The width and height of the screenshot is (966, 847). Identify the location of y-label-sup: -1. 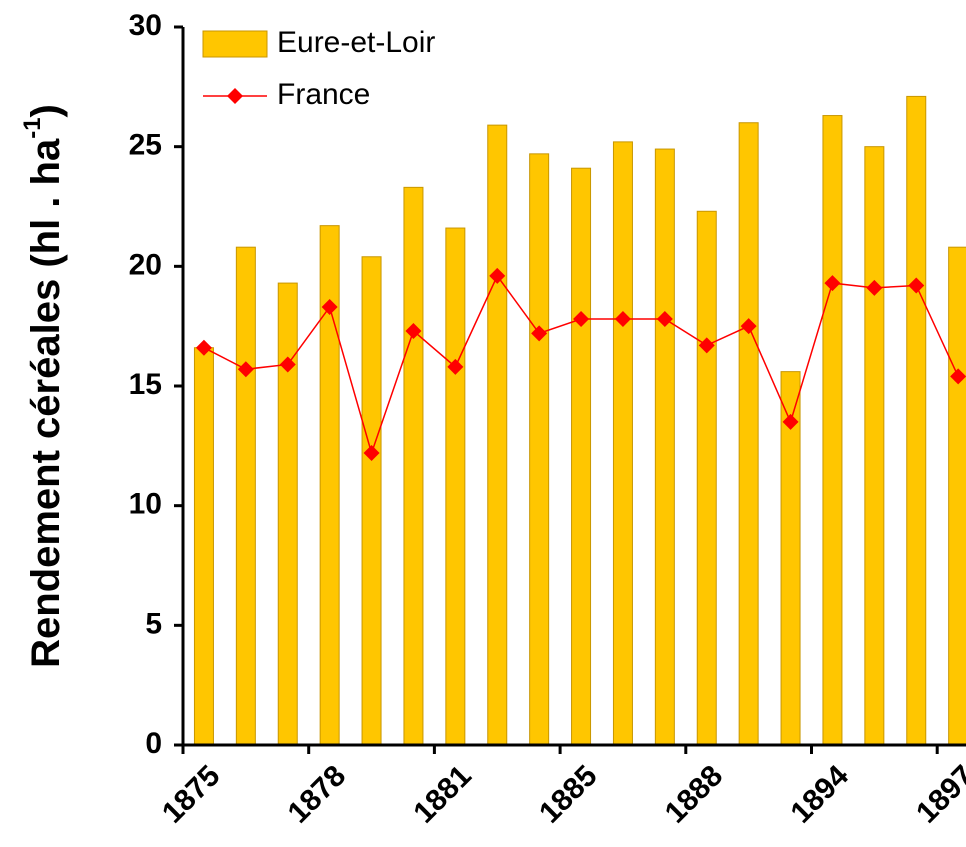
(32, 127).